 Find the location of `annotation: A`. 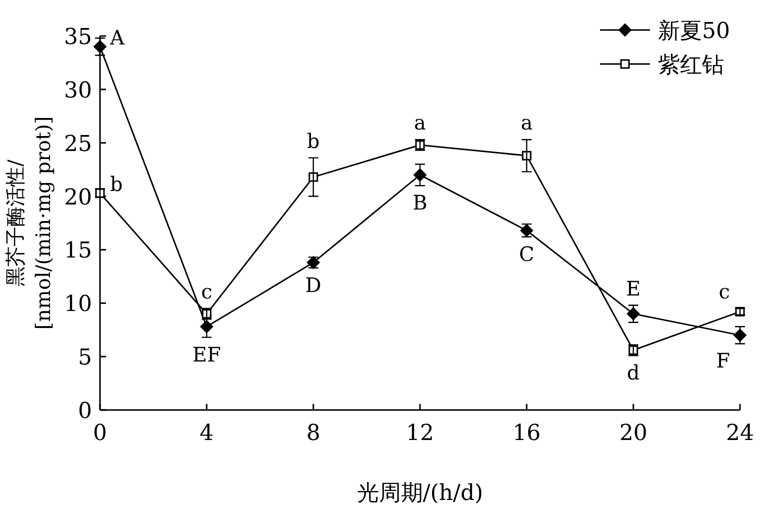

annotation: A is located at coordinates (117, 38).